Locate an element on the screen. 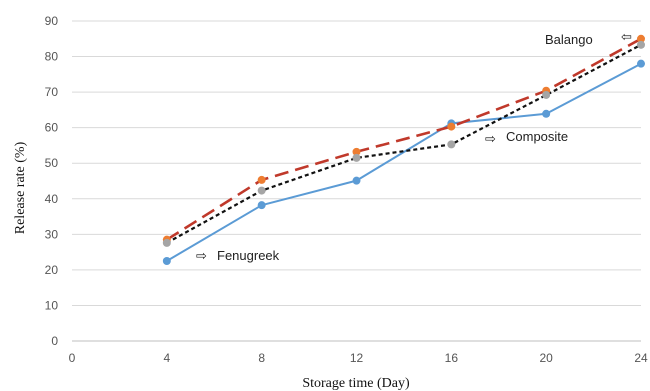 This screenshot has width=650, height=391. x-tick-label: 4 is located at coordinates (166, 358).